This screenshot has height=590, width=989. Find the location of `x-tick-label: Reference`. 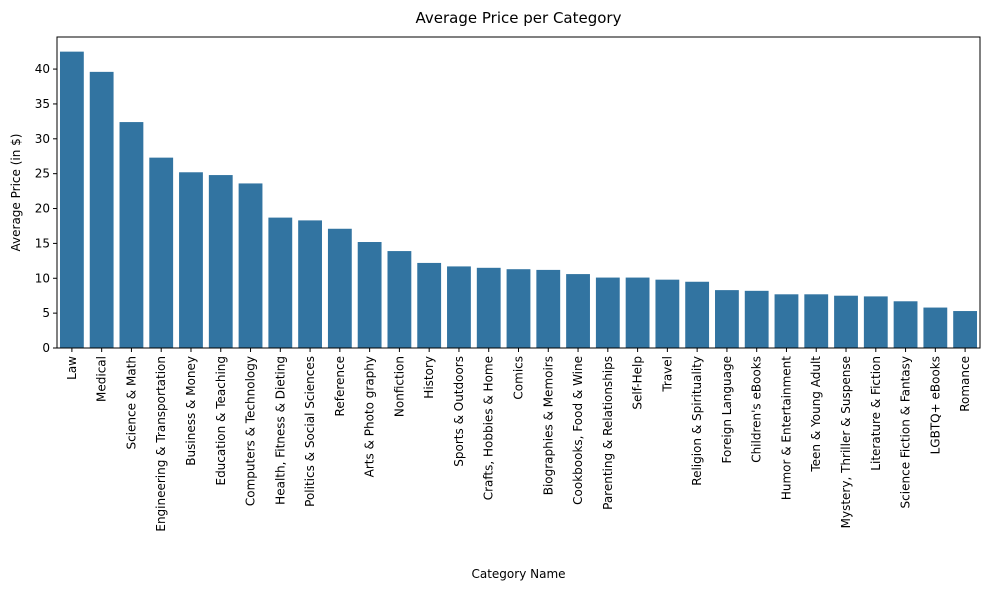

x-tick-label: Reference is located at coordinates (340, 386).